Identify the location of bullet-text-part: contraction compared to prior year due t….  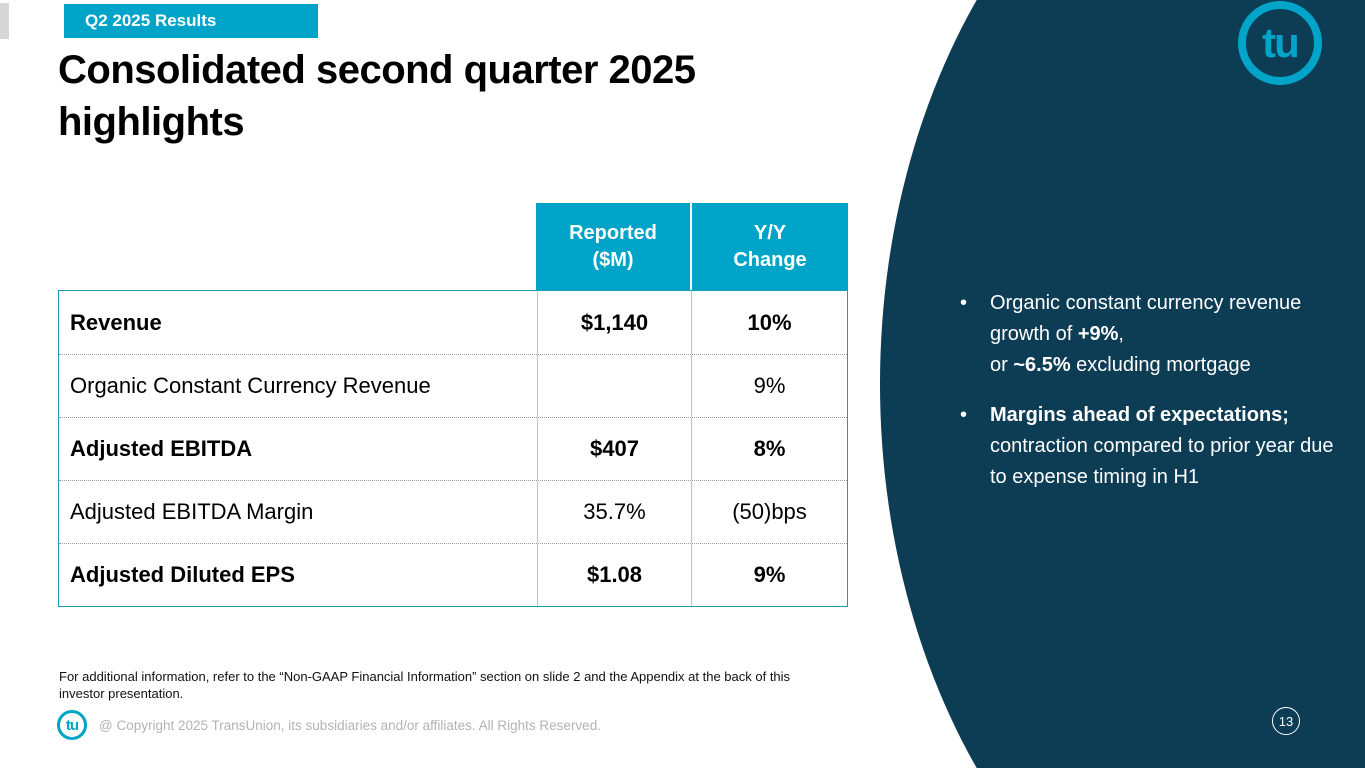
(1165, 446).